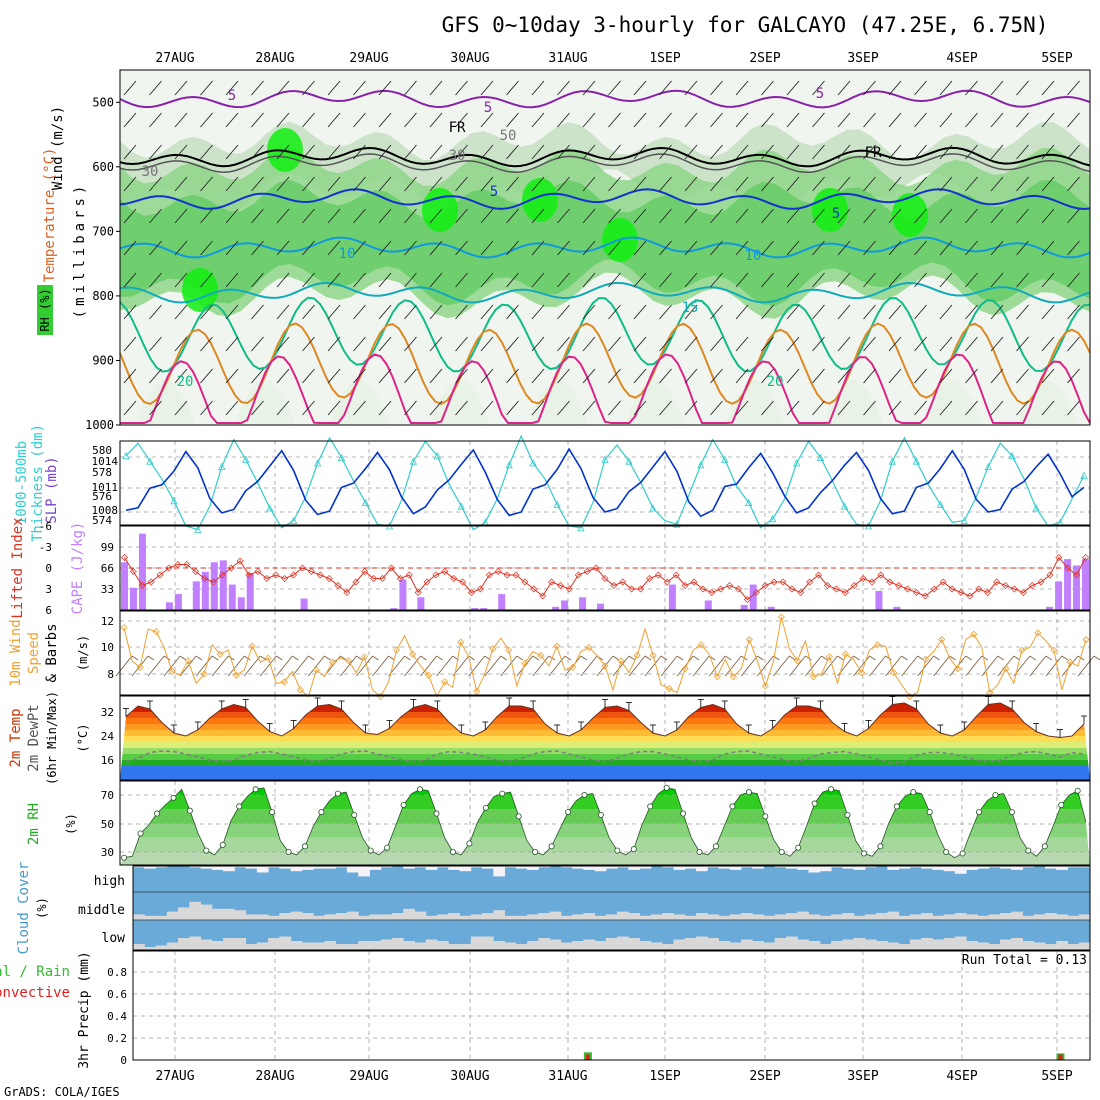 The image size is (1100, 1100). Describe the element at coordinates (42, 908) in the screenshot. I see `label-cloud-unit: (%)` at that location.